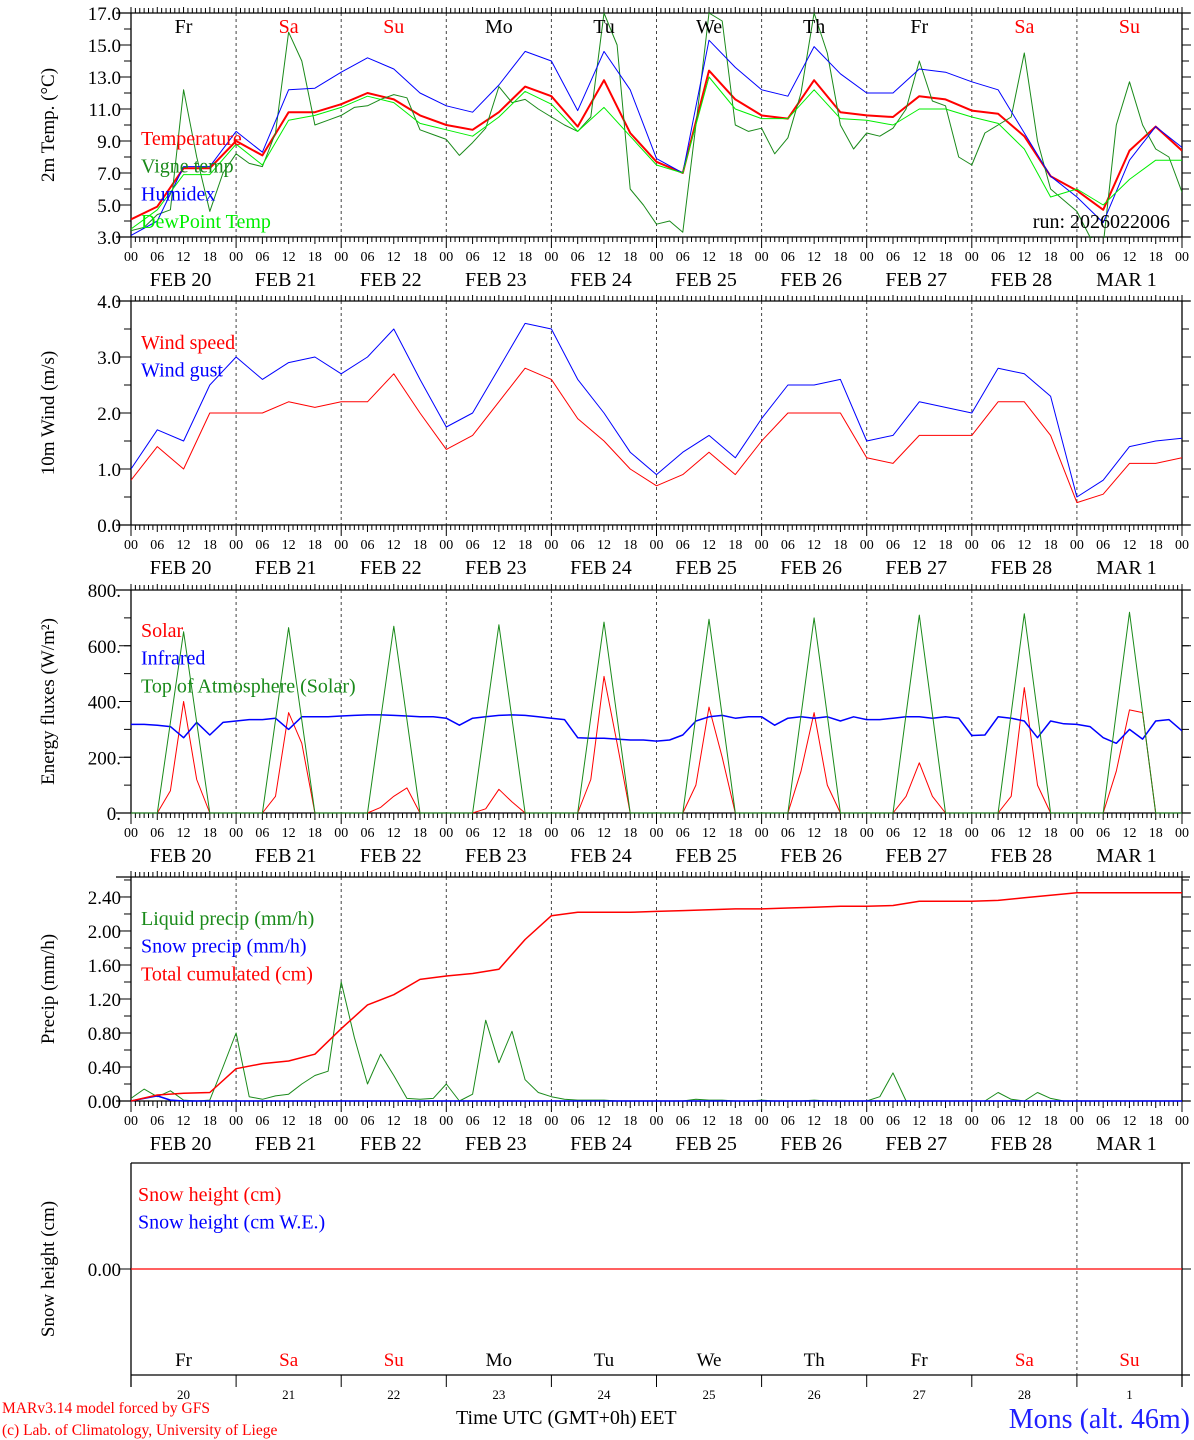 The height and width of the screenshot is (1440, 1194). What do you see at coordinates (289, 1360) in the screenshot?
I see `day-label: Sa` at bounding box center [289, 1360].